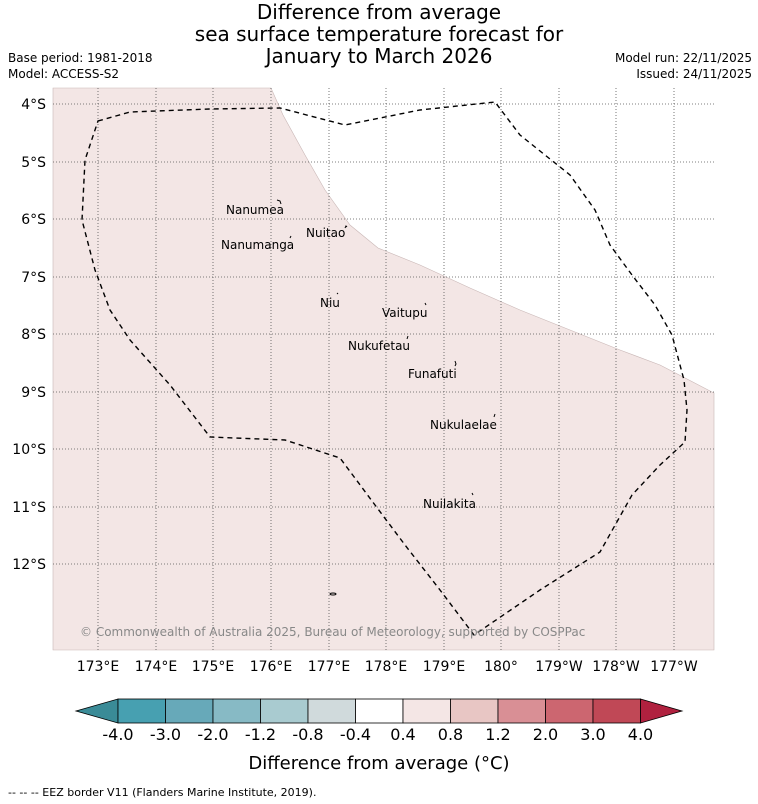  What do you see at coordinates (213, 667) in the screenshot?
I see `lon-tick-label: 175°E` at bounding box center [213, 667].